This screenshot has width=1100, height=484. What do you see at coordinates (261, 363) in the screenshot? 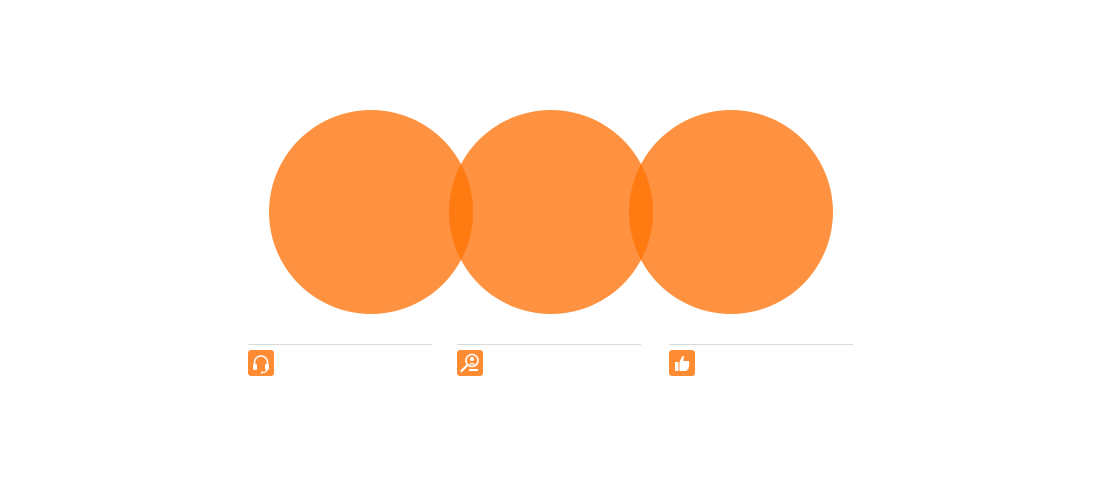
I see `headphones-icon` at bounding box center [261, 363].